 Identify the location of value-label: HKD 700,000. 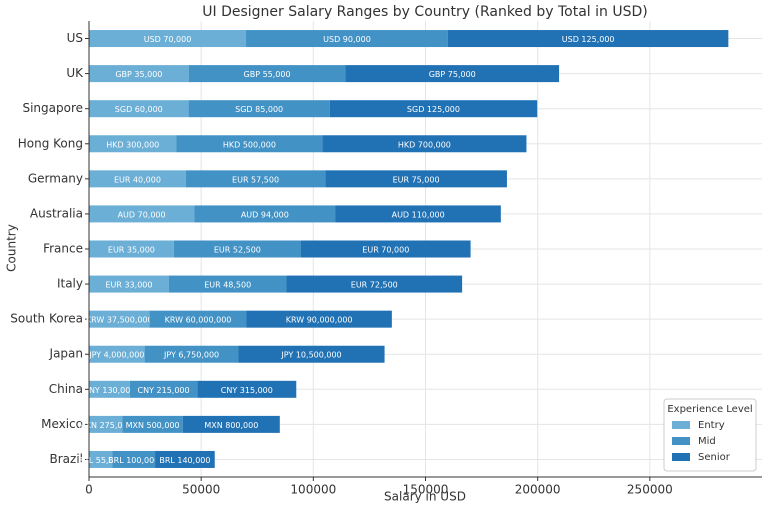
(424, 144).